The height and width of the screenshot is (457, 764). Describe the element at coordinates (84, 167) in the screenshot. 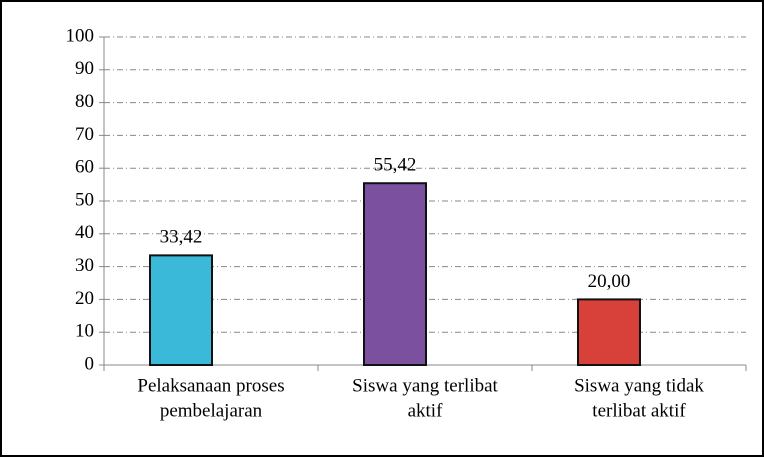

I see `y-tick-label: 60` at that location.